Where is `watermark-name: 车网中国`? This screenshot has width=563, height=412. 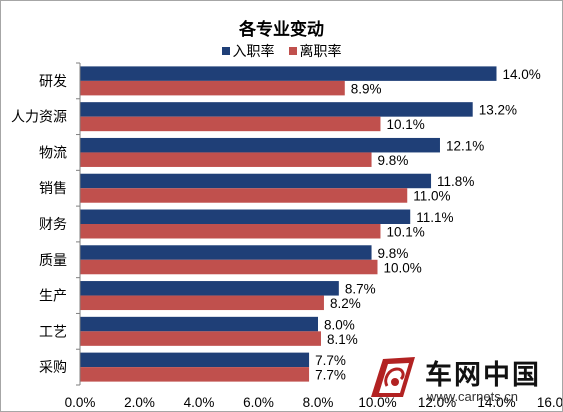
watermark-name: 车网中国 is located at coordinates (483, 375).